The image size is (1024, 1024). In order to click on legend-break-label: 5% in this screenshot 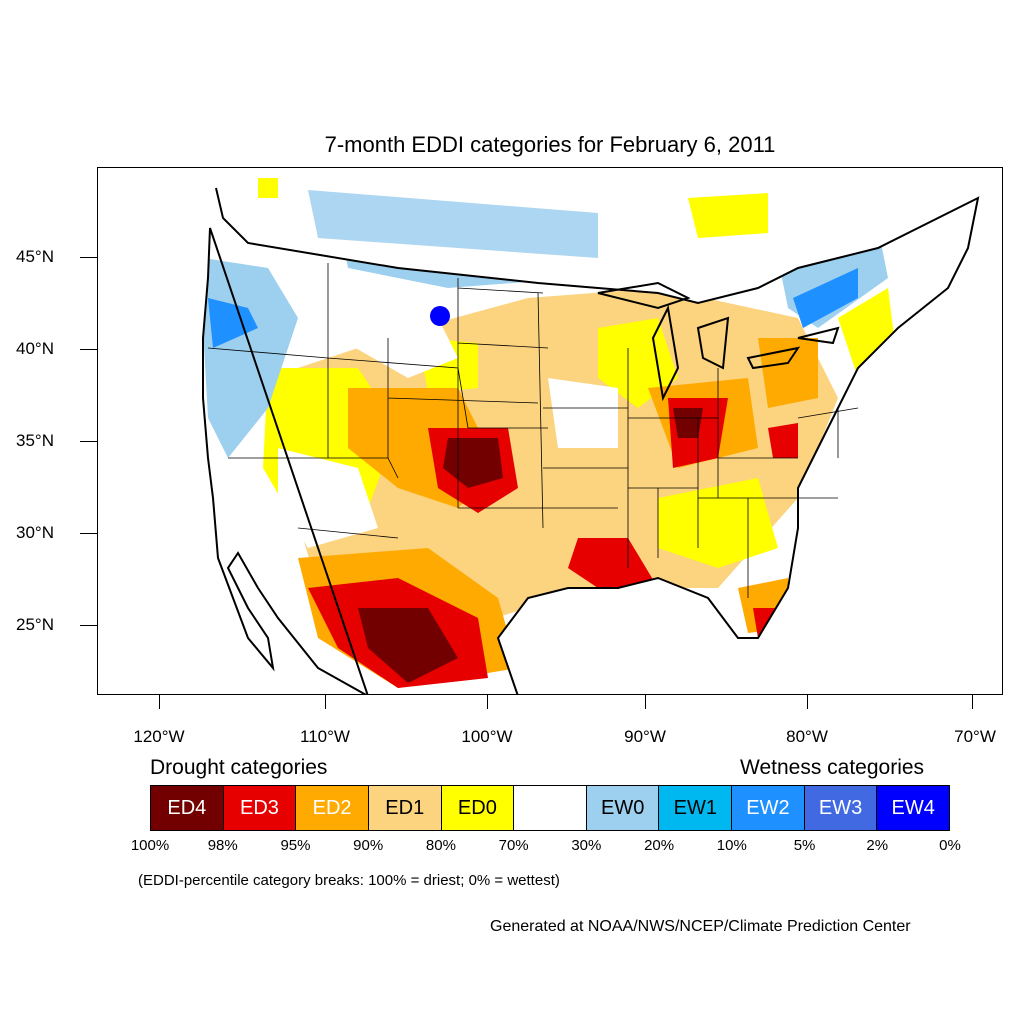, I will do `click(804, 845)`.